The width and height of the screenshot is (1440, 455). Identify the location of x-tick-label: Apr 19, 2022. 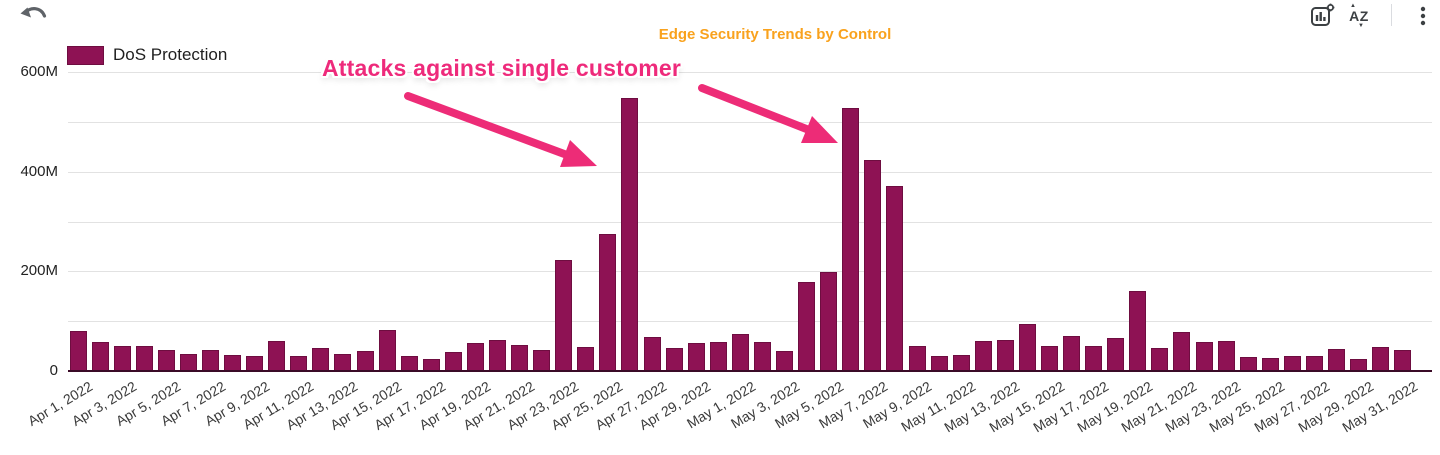
(454, 406).